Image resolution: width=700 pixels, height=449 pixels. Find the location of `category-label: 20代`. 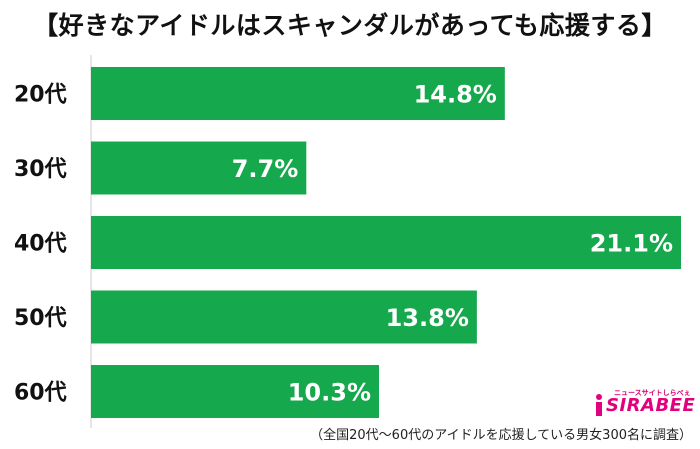

category-label: 20代 is located at coordinates (40, 95).